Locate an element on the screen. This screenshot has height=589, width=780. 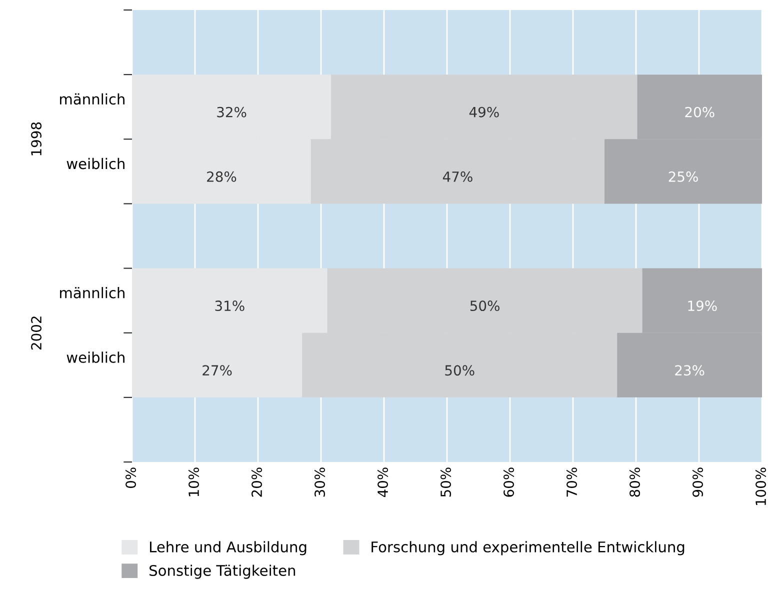
data-label: 23% is located at coordinates (689, 370).